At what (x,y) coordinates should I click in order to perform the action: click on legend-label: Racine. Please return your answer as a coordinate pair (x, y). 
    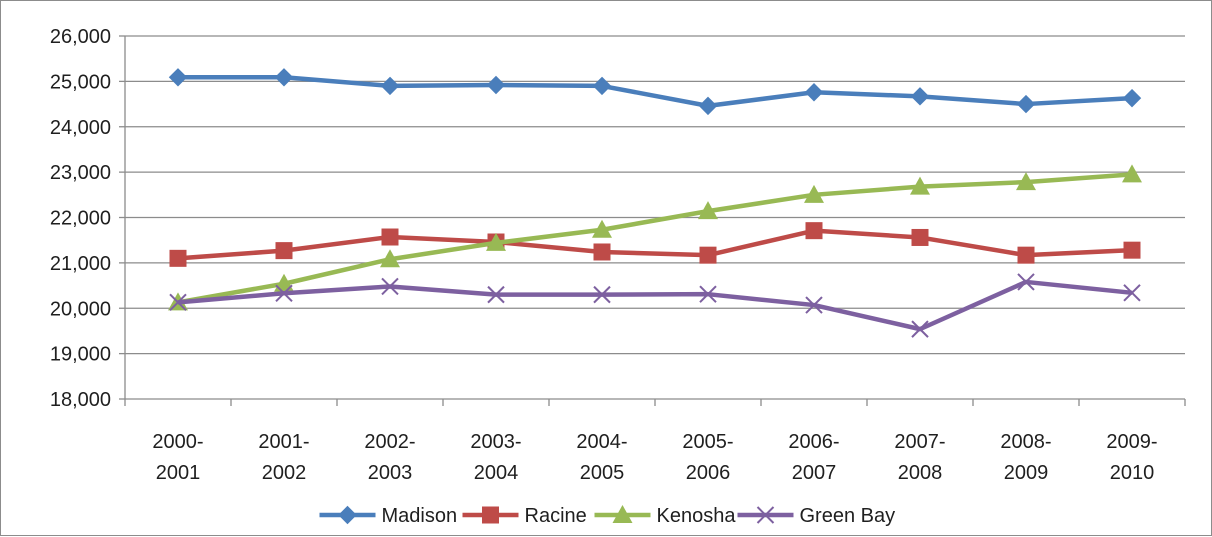
    Looking at the image, I should click on (556, 516).